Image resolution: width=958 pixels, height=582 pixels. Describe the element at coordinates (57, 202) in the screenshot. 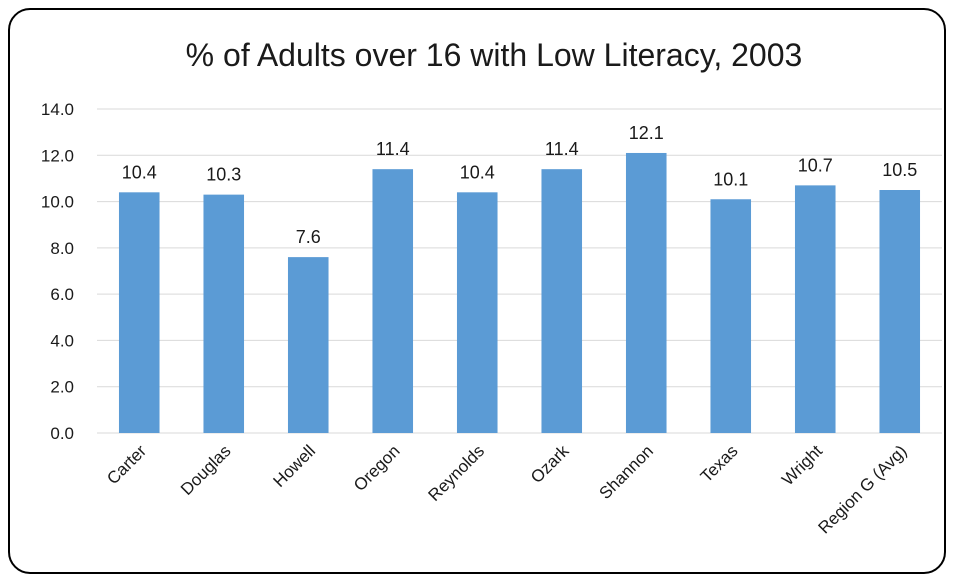

I see `y-tick-label: 10.0` at that location.